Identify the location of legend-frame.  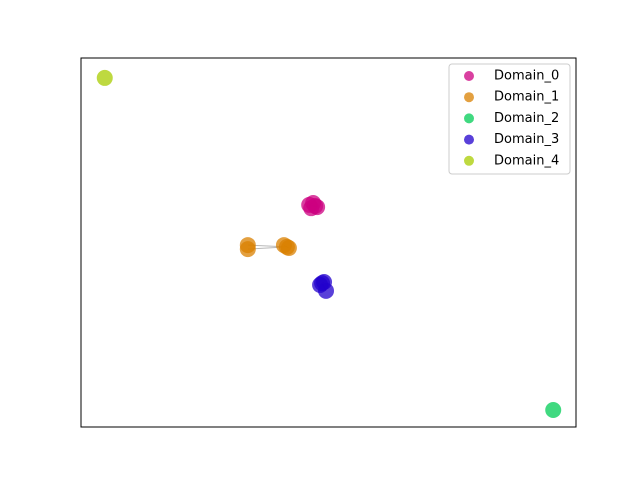
(509, 119).